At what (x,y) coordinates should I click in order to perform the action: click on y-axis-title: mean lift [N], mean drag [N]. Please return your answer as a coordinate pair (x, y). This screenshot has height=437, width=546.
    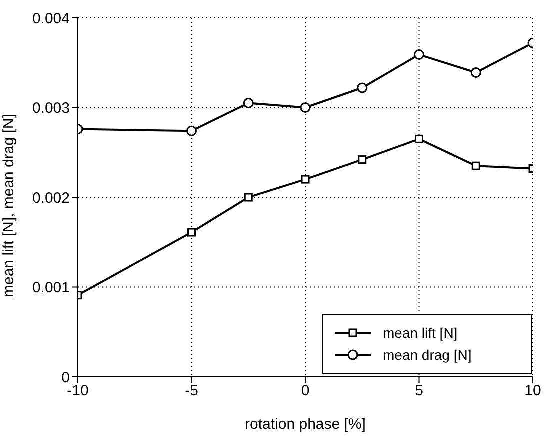
    Looking at the image, I should click on (9, 206).